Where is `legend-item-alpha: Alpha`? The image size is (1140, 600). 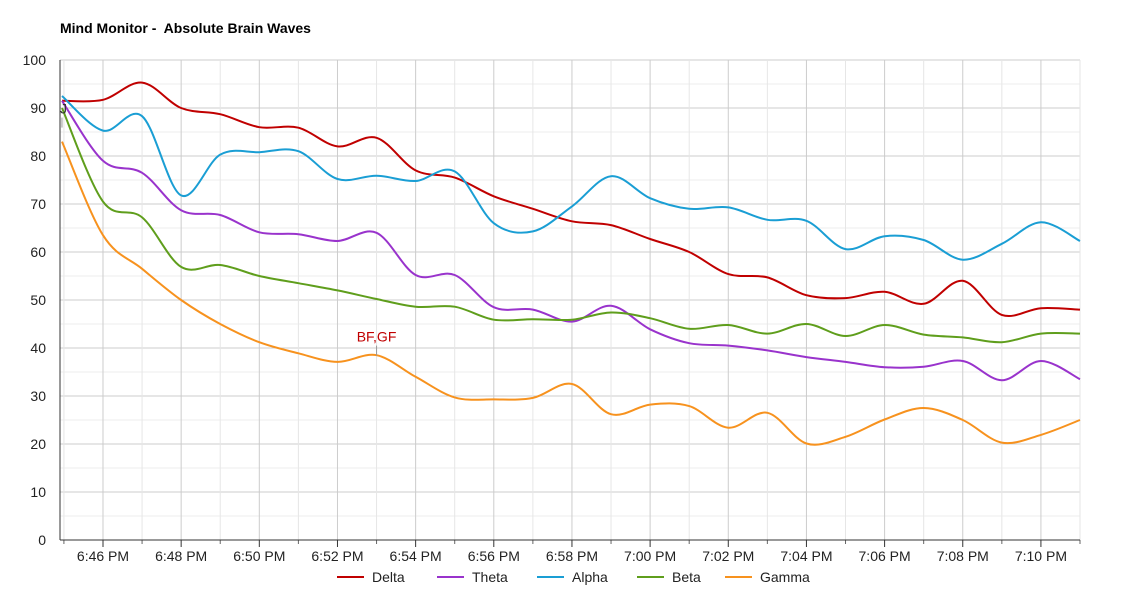 legend-item-alpha: Alpha is located at coordinates (572, 577).